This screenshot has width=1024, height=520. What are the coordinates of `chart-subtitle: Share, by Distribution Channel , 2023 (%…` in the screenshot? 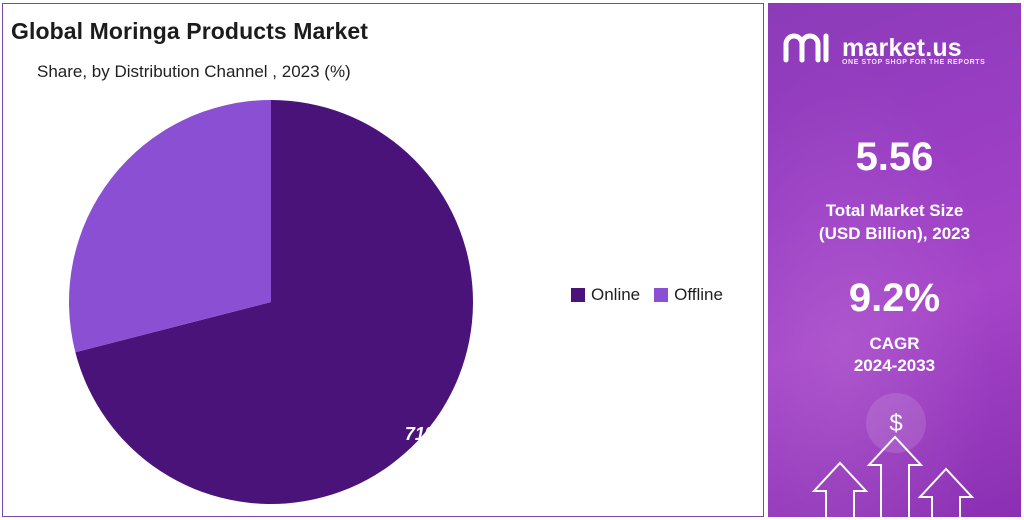 It's located at (194, 71).